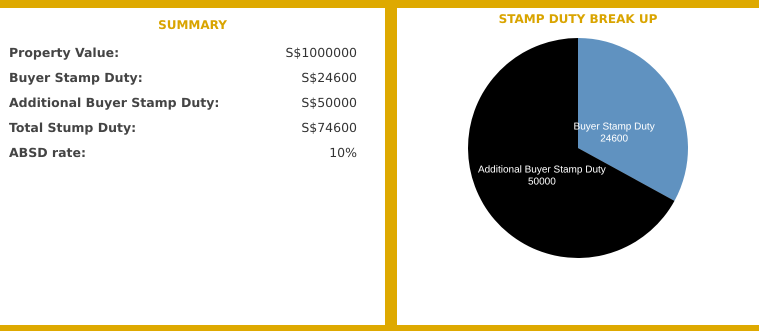  I want to click on slice-label: Additional Buyer Stamp Duty, so click(542, 170).